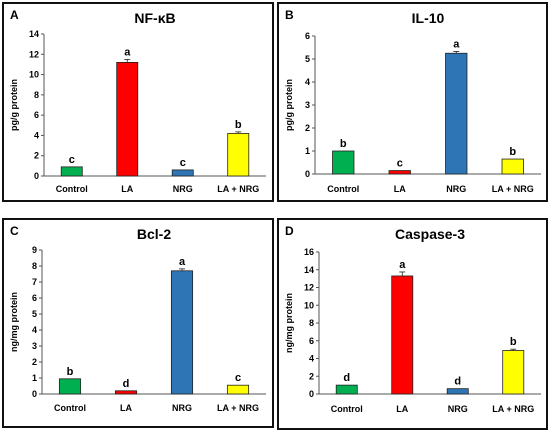 This screenshot has height=433, width=550. Describe the element at coordinates (154, 18) in the screenshot. I see `chart-title: NF-κB` at that location.